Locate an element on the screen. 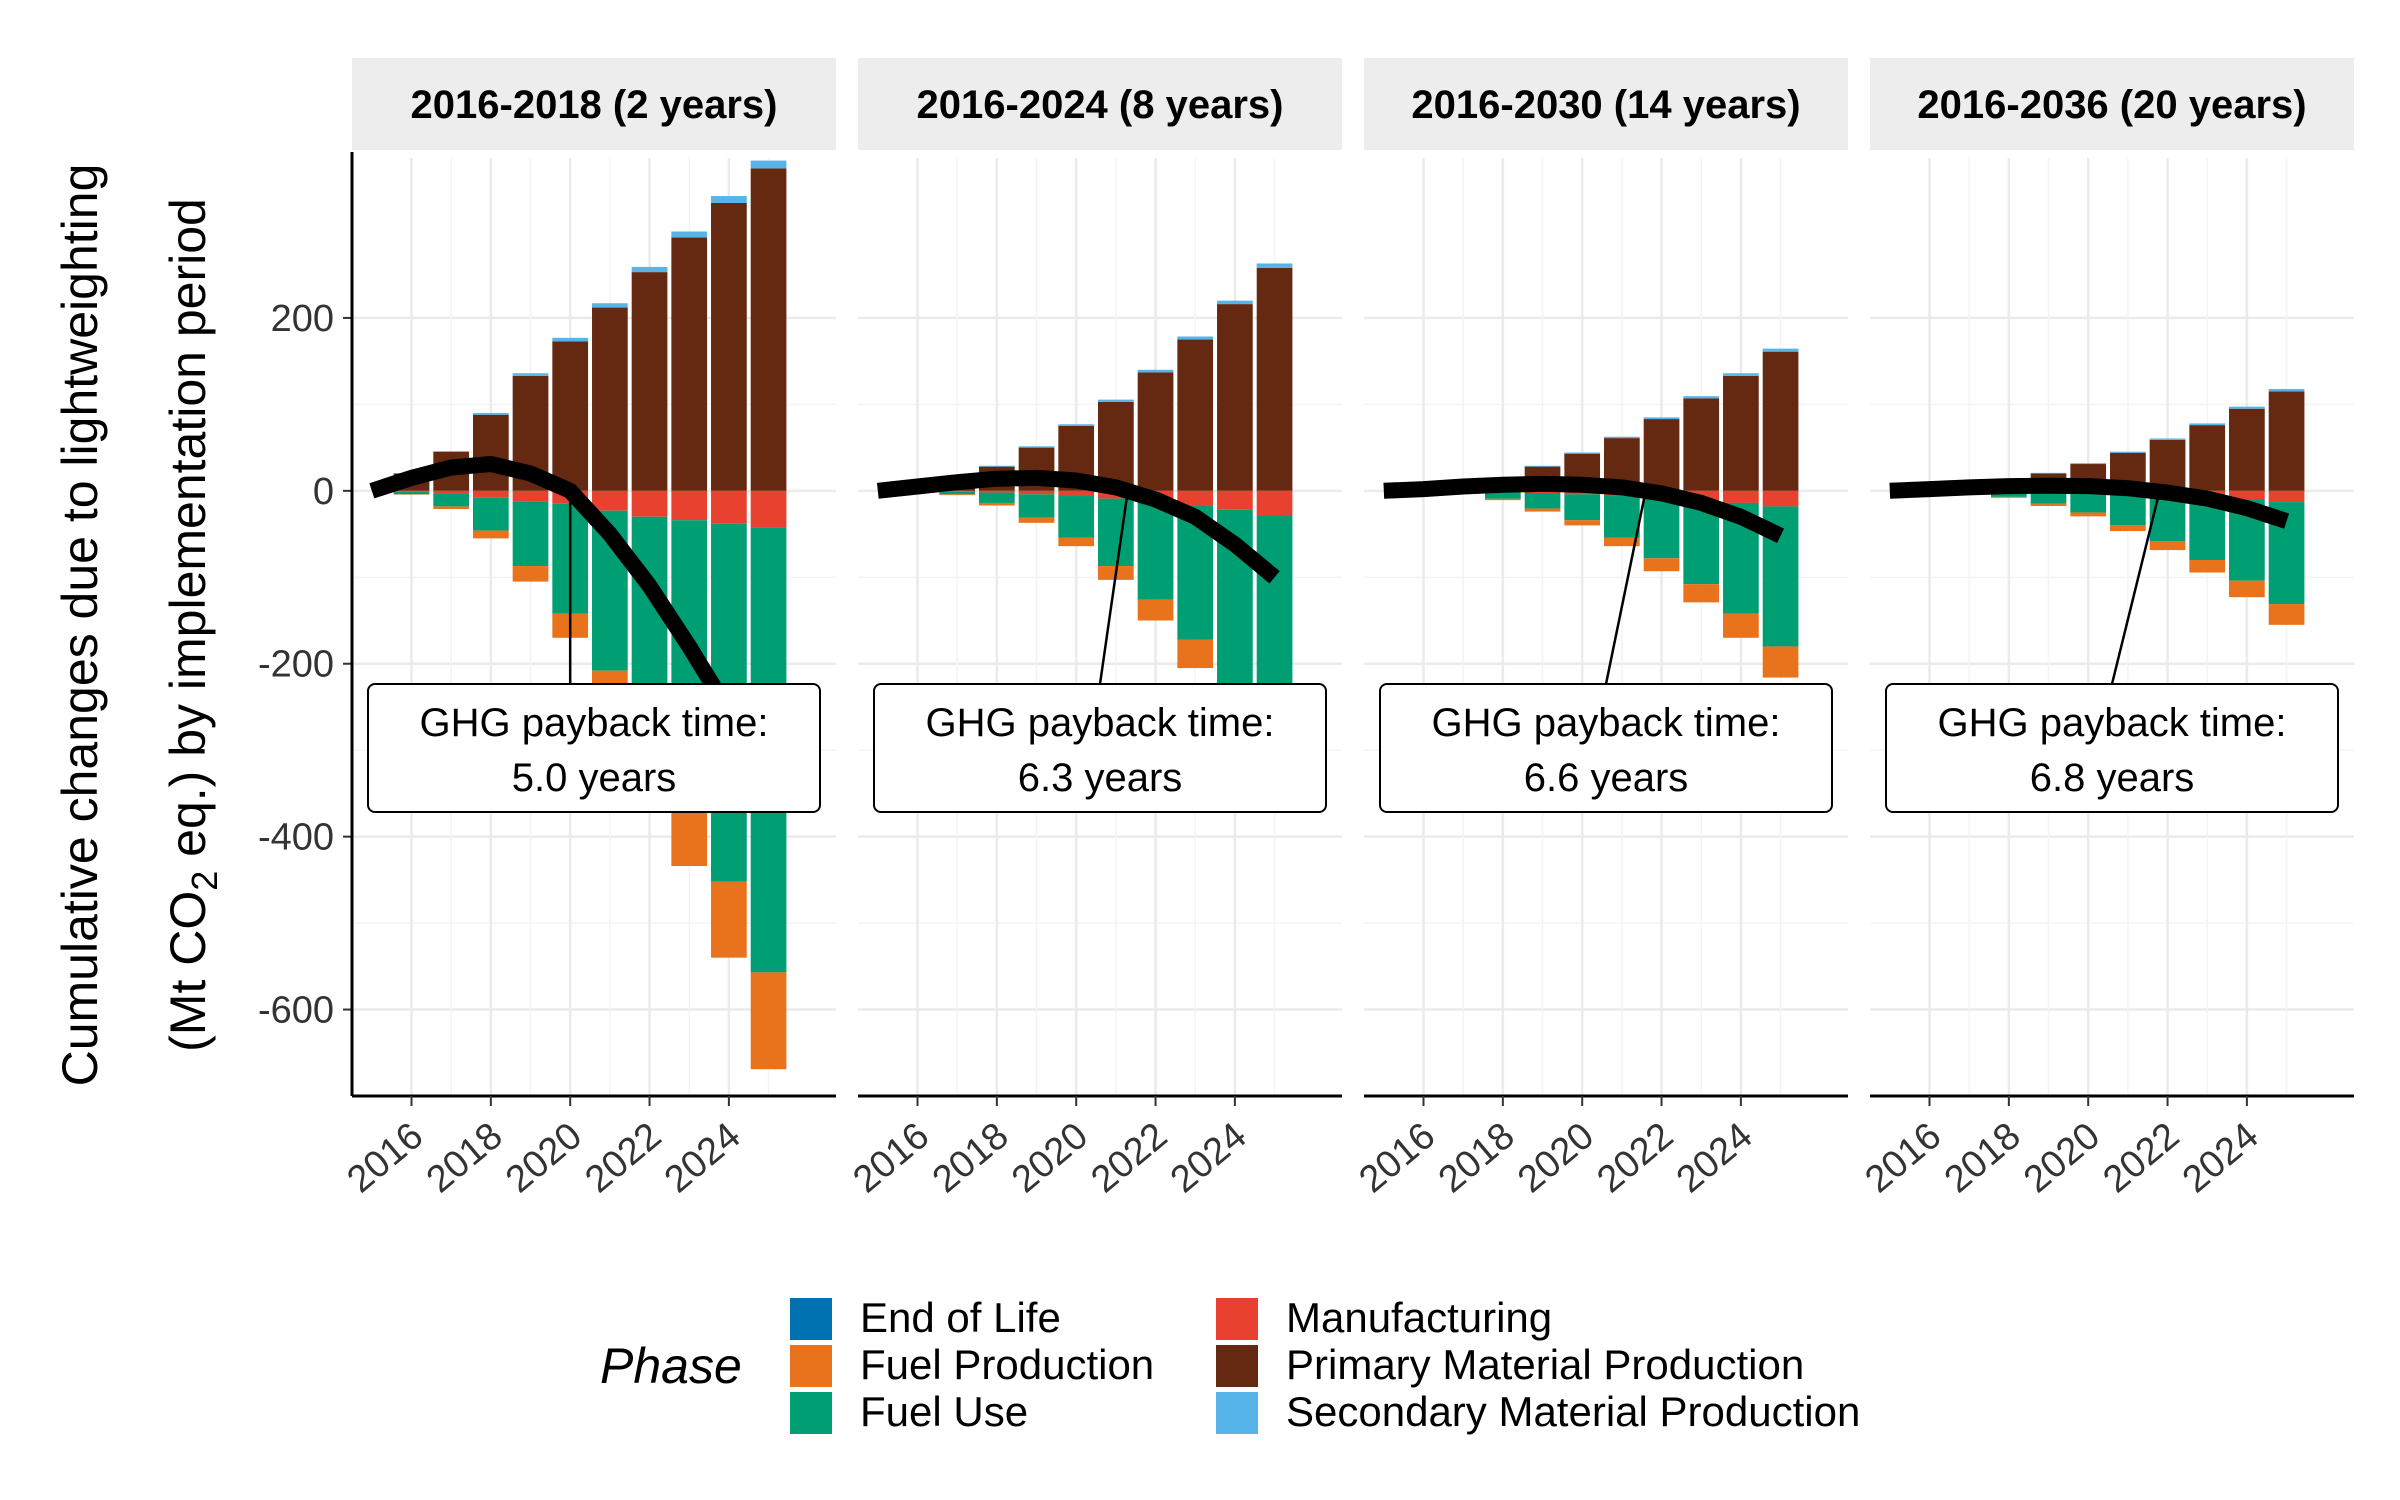  y-axis-title-line2: (Mt CO2 eq.) by implementation period is located at coordinates (192, 625).